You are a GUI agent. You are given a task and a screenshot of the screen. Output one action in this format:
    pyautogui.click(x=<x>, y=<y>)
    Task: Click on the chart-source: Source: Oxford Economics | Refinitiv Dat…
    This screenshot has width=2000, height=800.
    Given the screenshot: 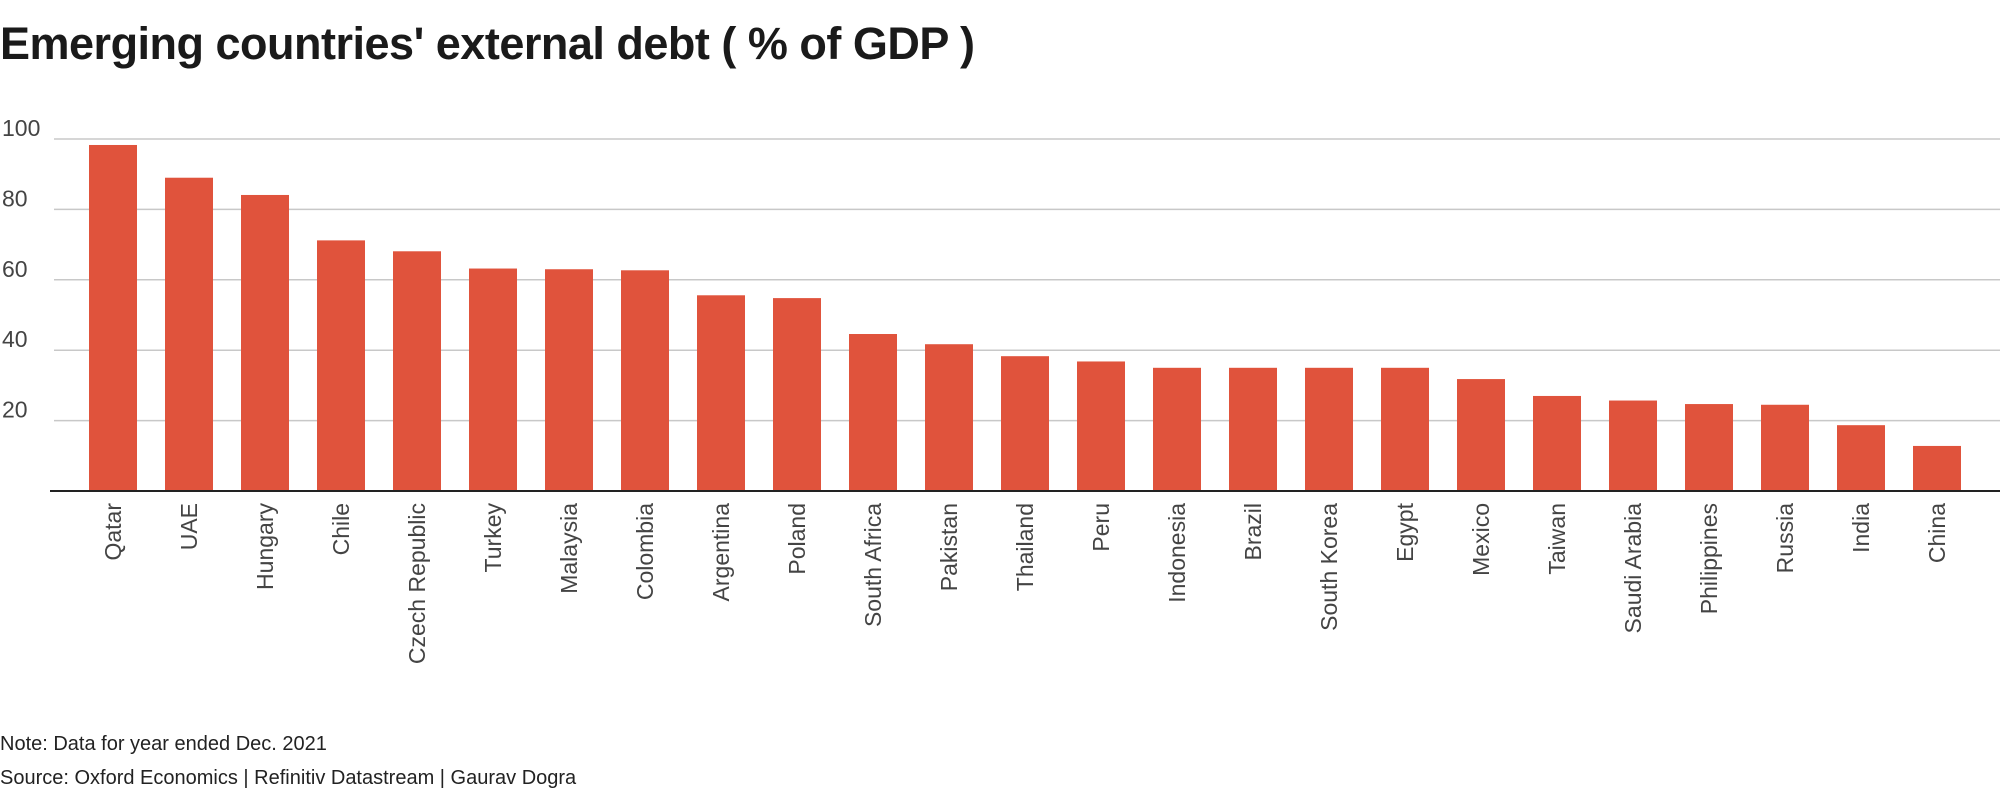 What is the action you would take?
    pyautogui.click(x=288, y=778)
    